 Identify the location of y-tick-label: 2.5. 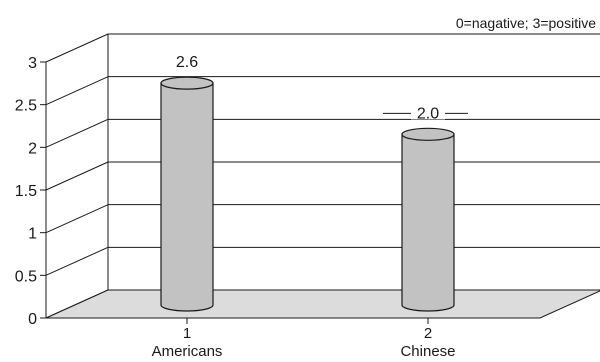
(26, 106).